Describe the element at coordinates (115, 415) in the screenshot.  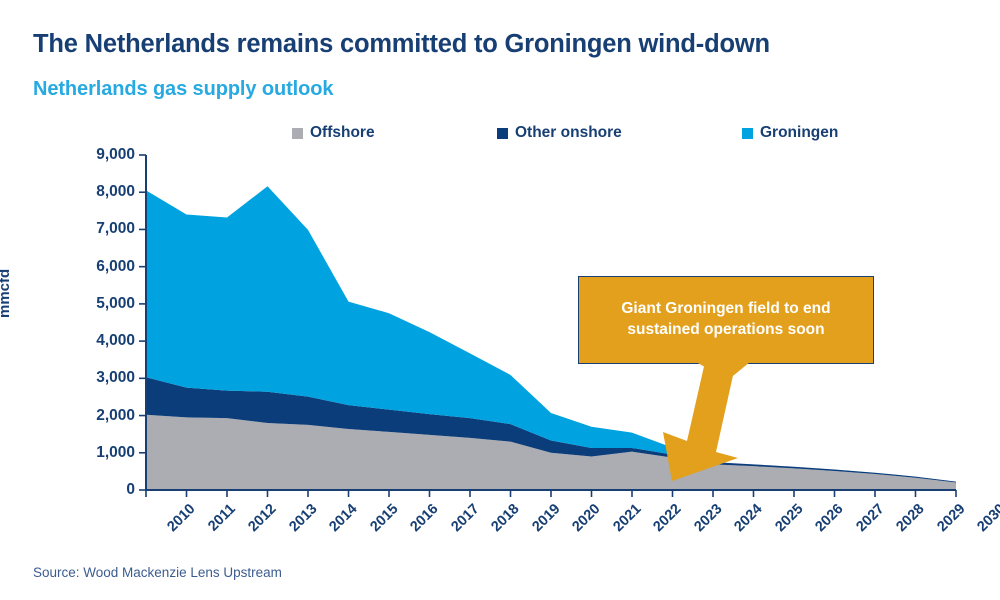
I see `y-axis-tick-label: 2,000` at that location.